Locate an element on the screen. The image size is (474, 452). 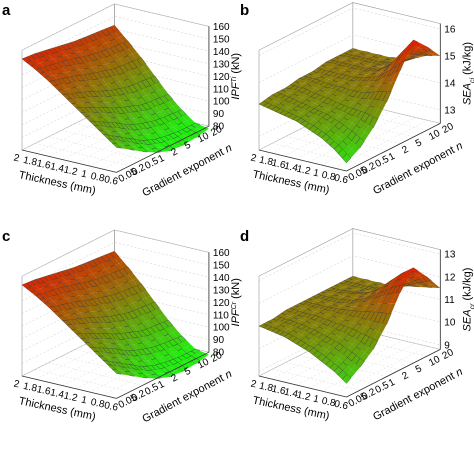
z-tick-label: 160 is located at coordinates (221, 27).